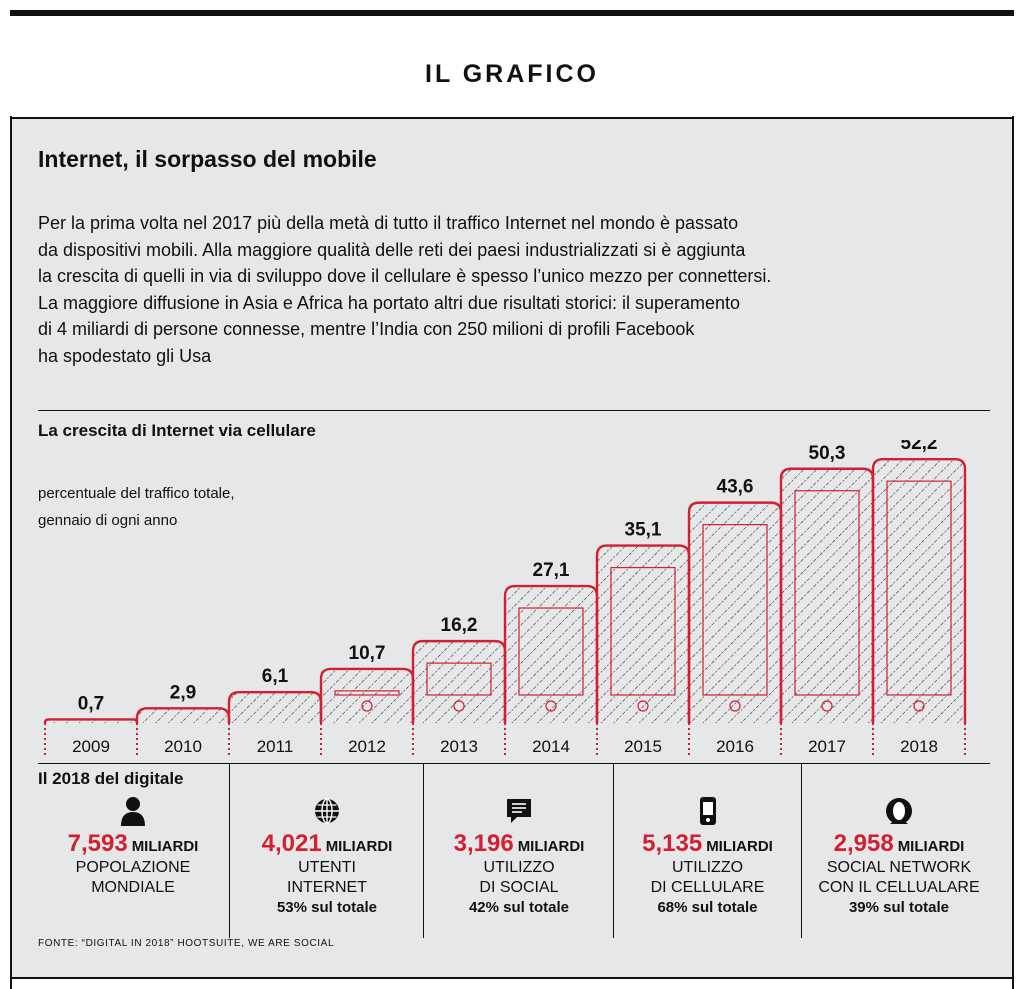  I want to click on bar-outline, so click(919, 590).